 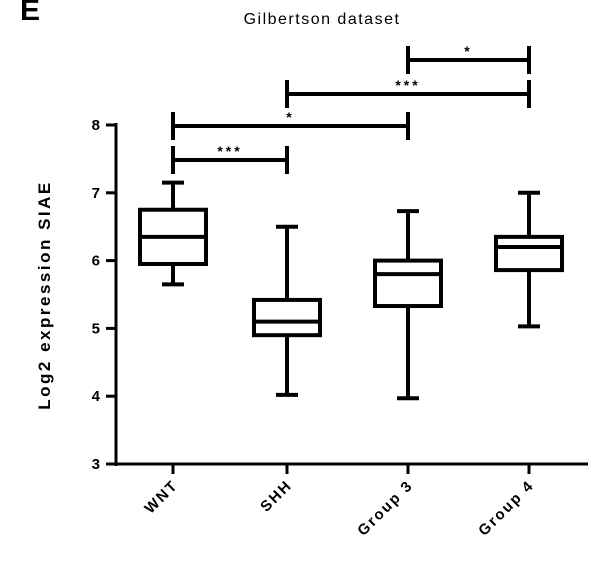 I want to click on y-tick-label-7: 7, so click(x=96, y=193).